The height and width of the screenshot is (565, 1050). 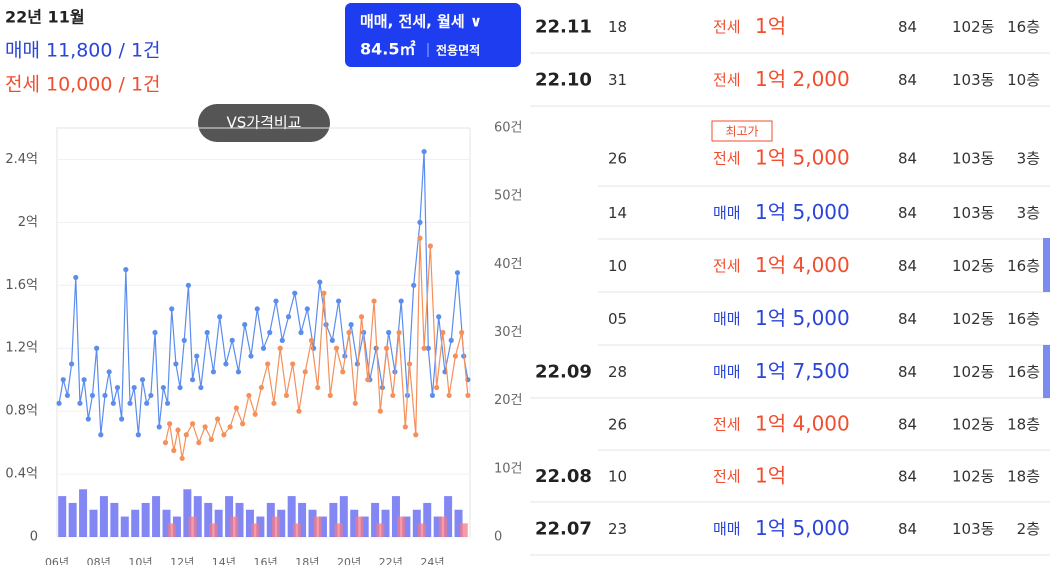 What do you see at coordinates (458, 50) in the screenshot?
I see `filter-area-label: 전용면적` at bounding box center [458, 50].